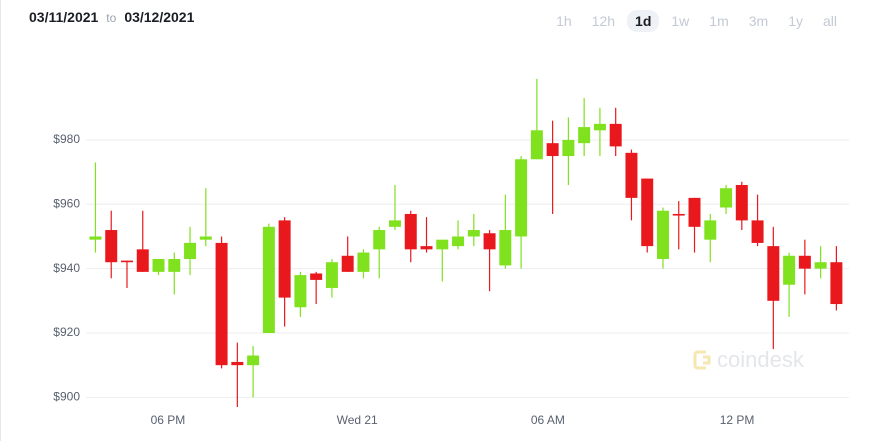  I want to click on y-tick-label: $920, so click(66, 332).